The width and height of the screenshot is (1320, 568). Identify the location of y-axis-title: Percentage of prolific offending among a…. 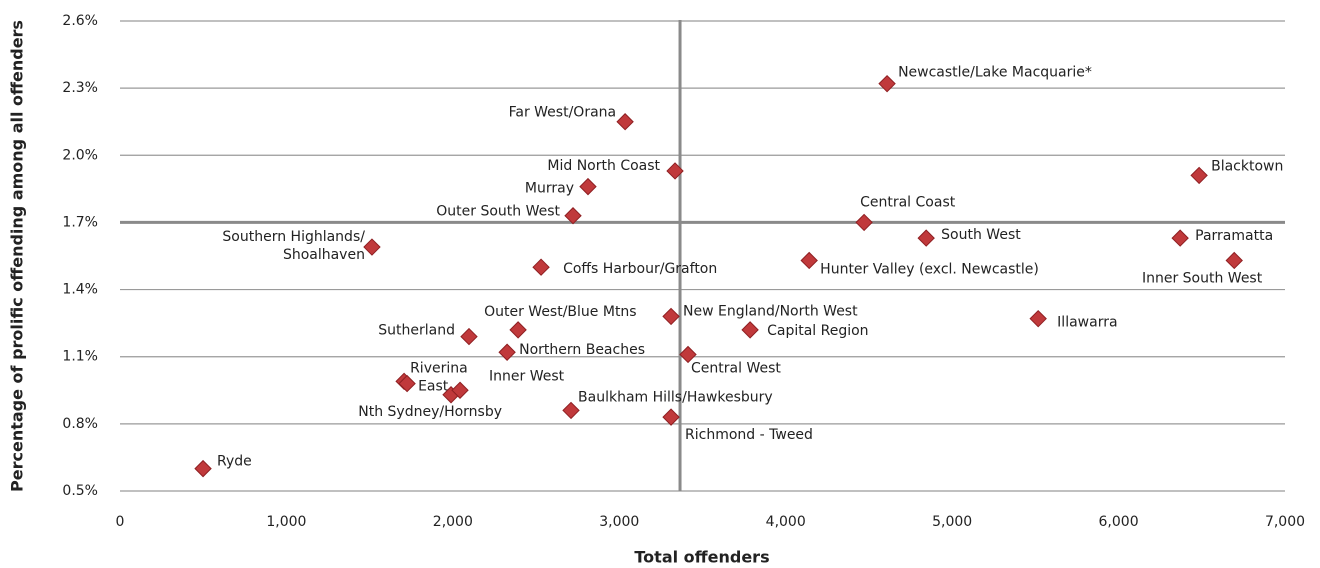
(17, 256).